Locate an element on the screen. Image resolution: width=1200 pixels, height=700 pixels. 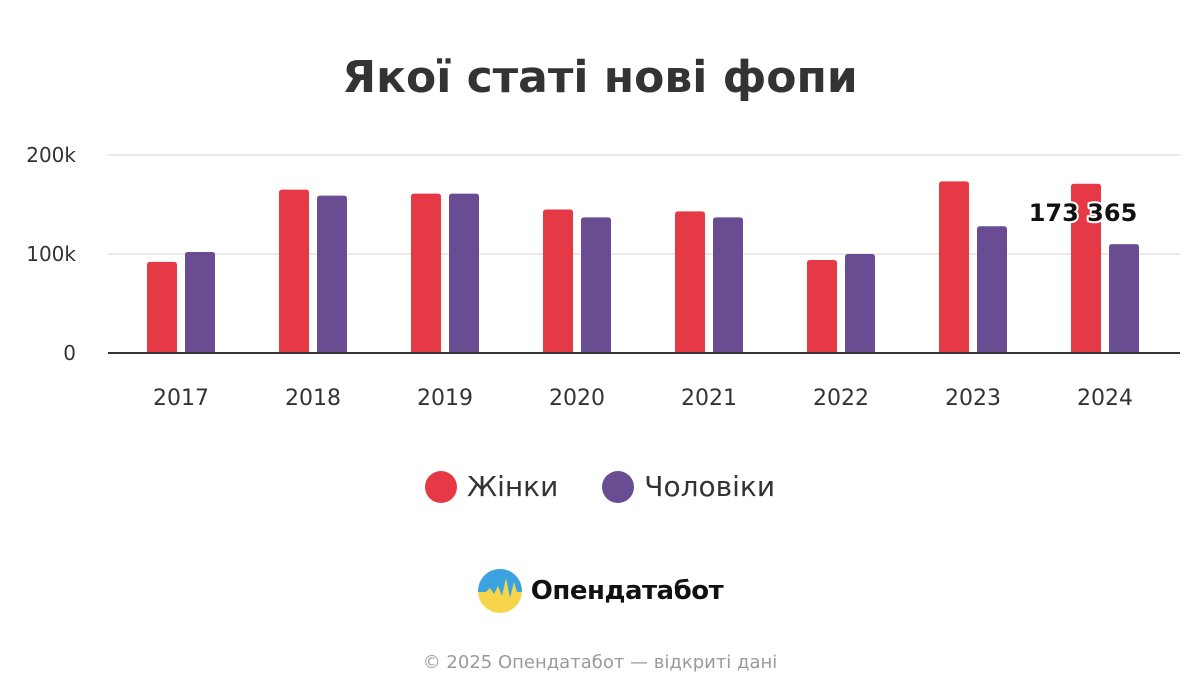
legend-item-women: Жінки is located at coordinates (491, 486).